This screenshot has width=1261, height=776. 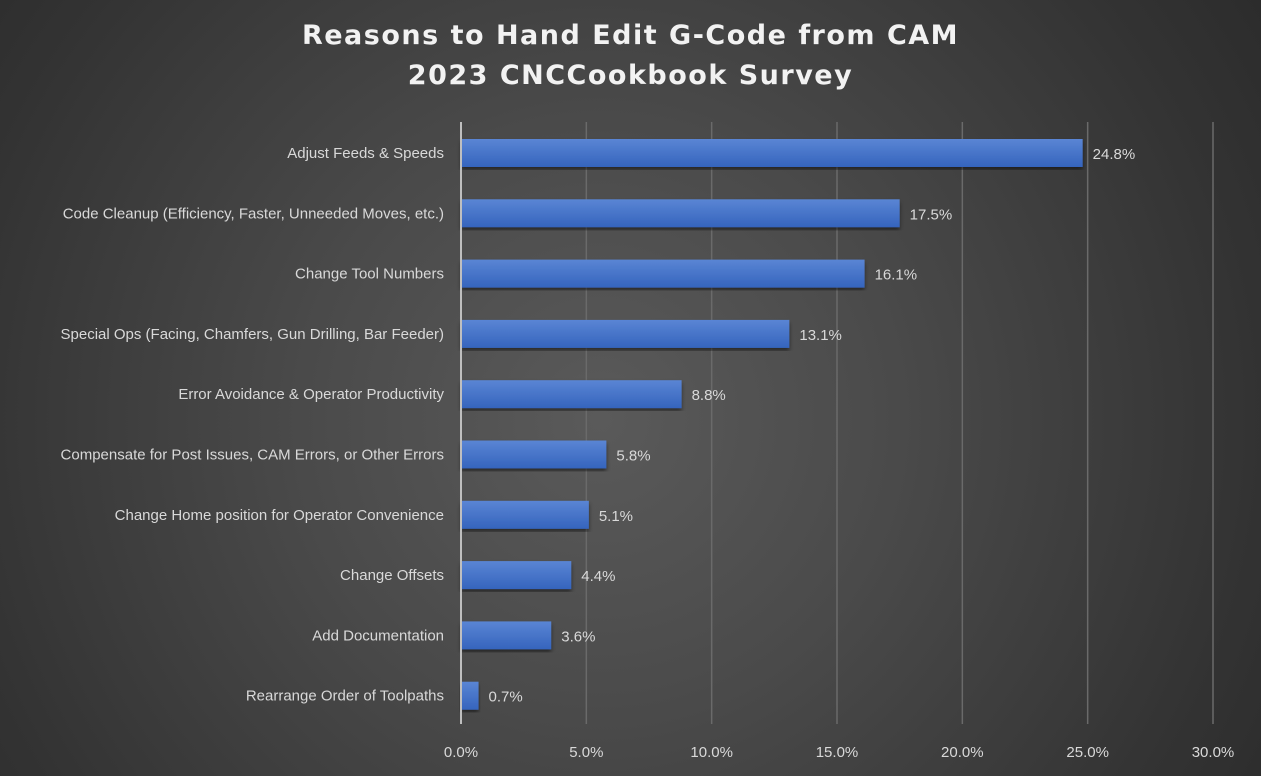 I want to click on x-tick-label: 10.0%, so click(x=711, y=752).